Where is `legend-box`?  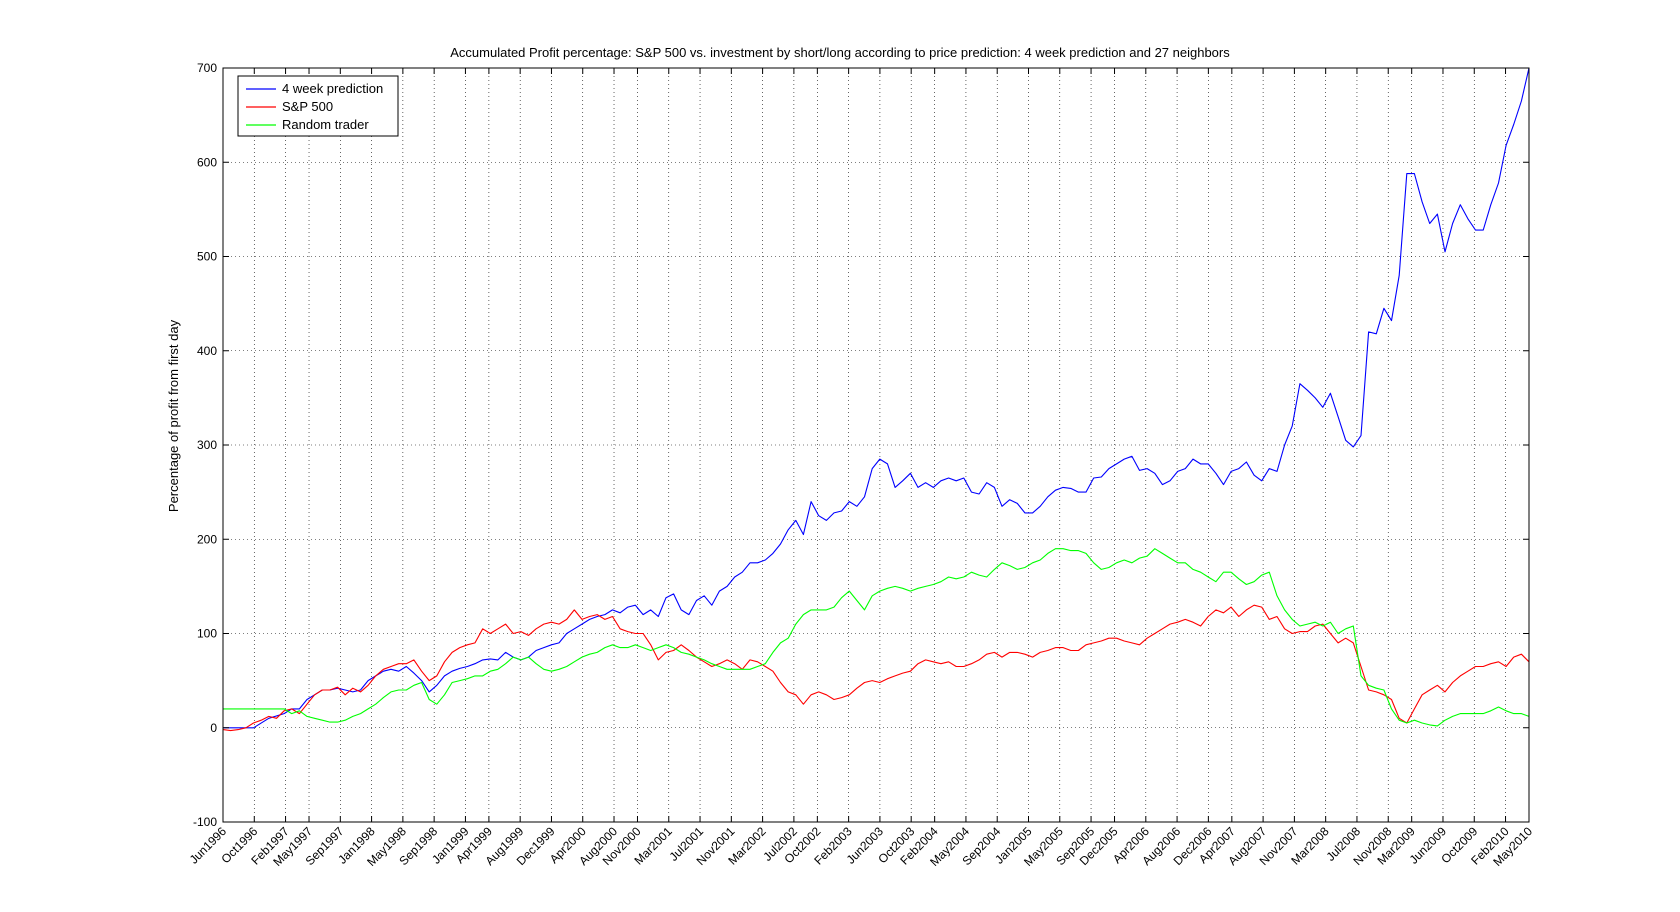
legend-box is located at coordinates (318, 106).